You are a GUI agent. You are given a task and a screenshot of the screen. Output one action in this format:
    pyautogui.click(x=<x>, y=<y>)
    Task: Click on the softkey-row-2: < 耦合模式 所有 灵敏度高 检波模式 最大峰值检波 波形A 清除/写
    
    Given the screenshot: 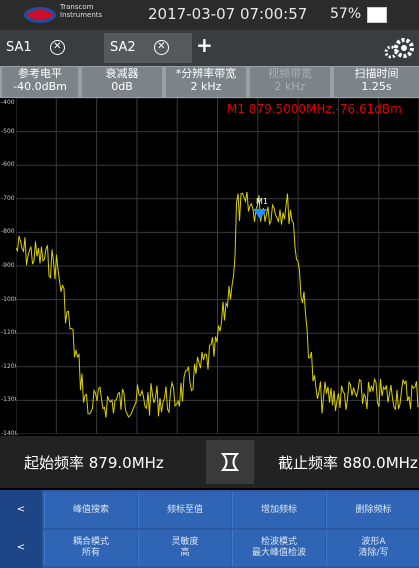 What is the action you would take?
    pyautogui.click(x=209, y=548)
    